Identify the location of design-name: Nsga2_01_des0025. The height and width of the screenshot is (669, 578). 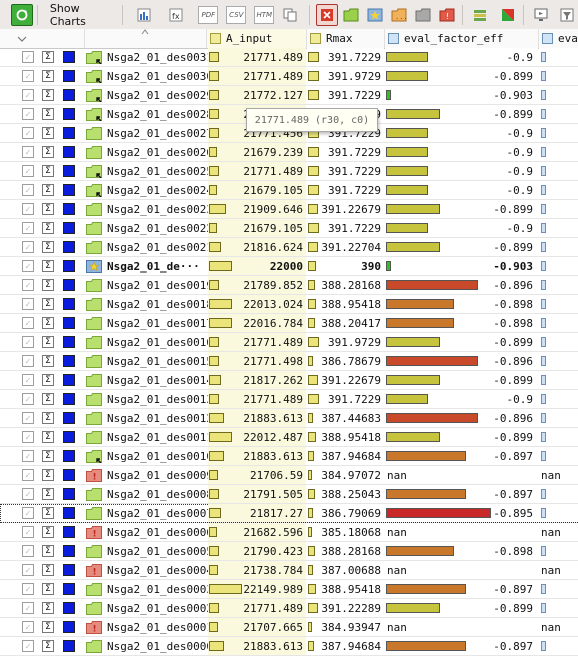
(160, 171).